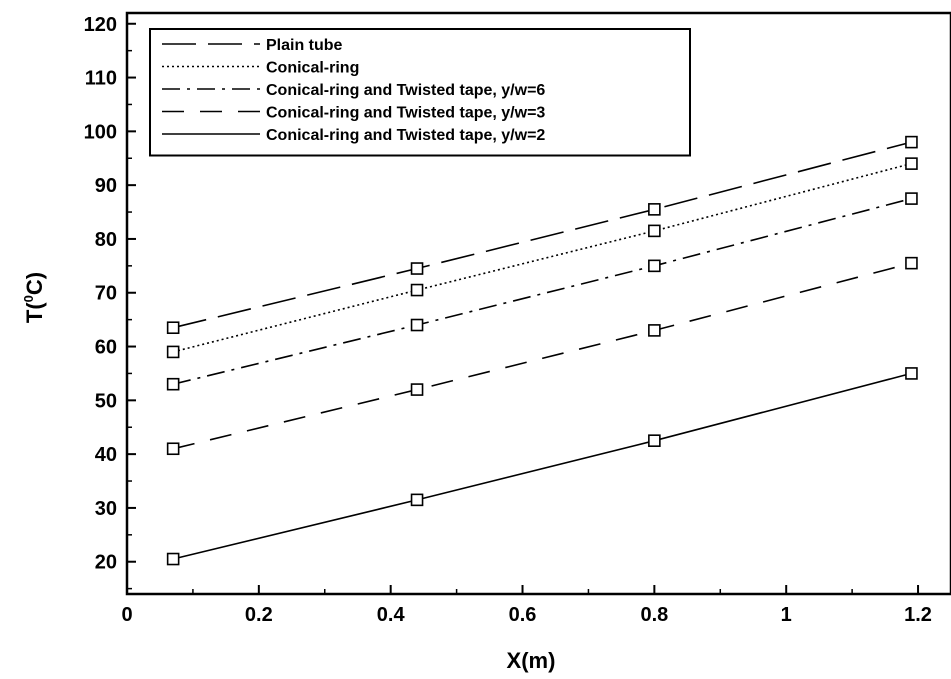 The width and height of the screenshot is (951, 679). Describe the element at coordinates (106, 348) in the screenshot. I see `y-tick-label: 60` at that location.